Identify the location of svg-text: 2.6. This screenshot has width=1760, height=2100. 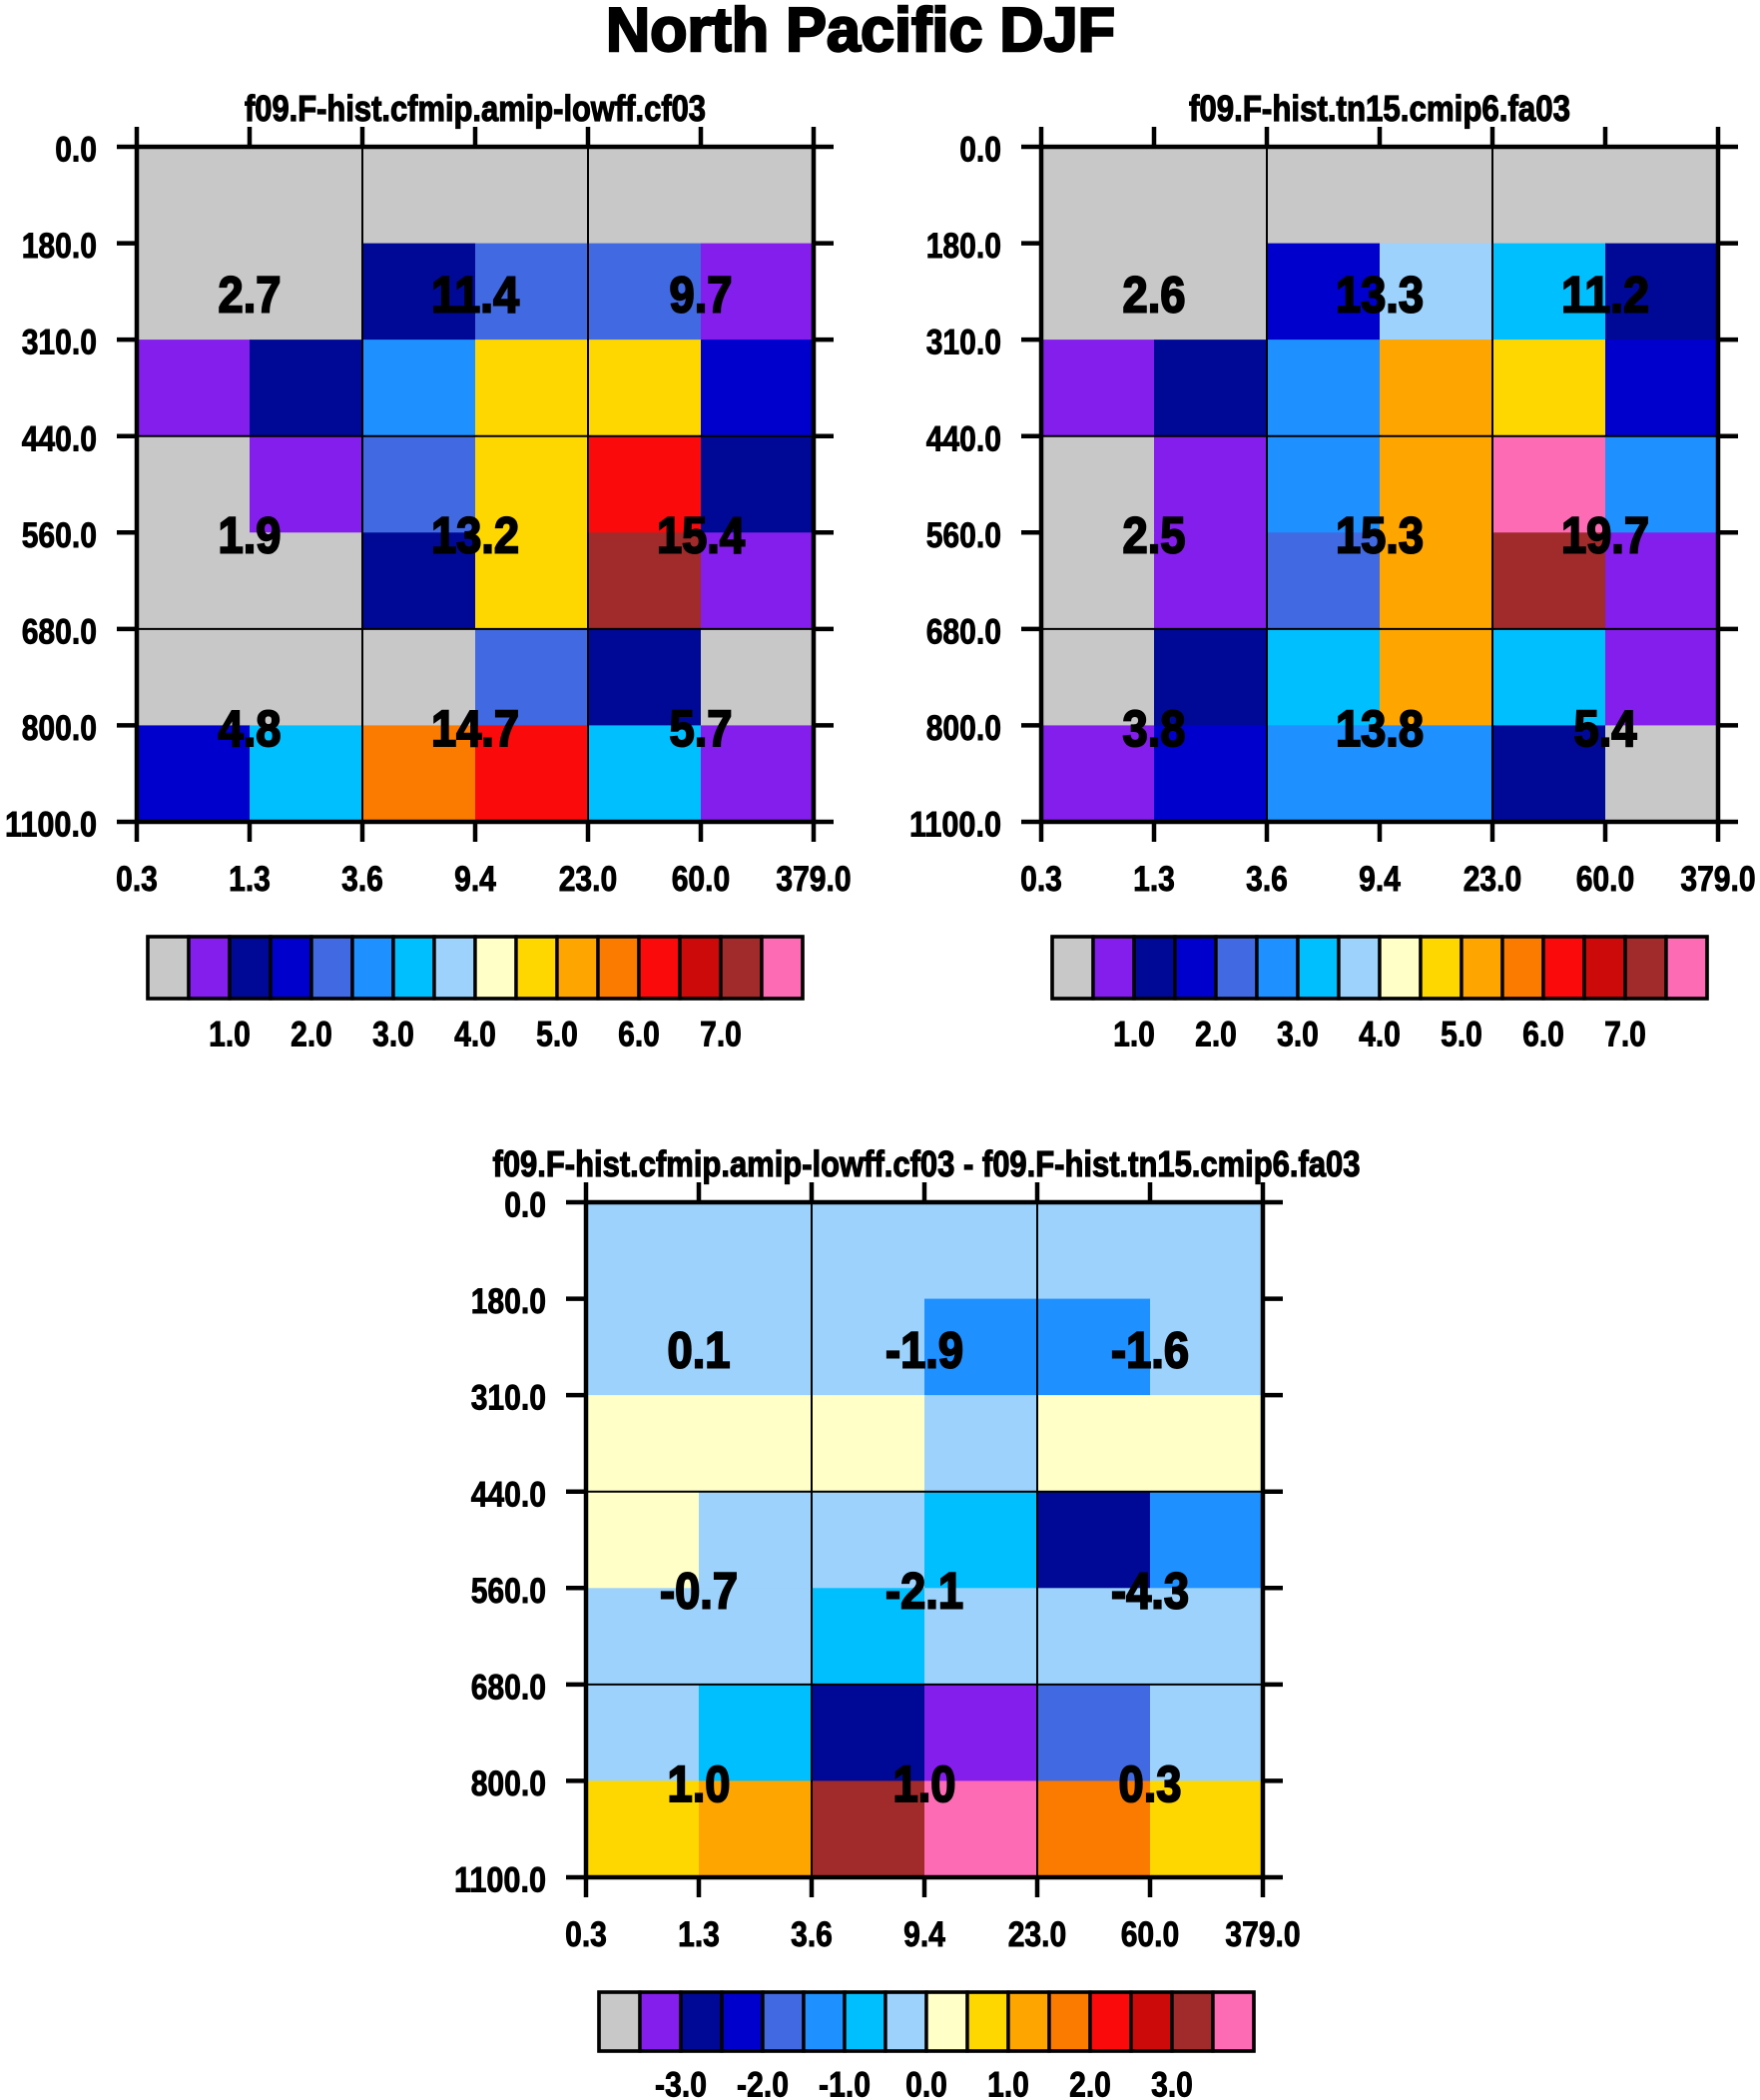
(1154, 294).